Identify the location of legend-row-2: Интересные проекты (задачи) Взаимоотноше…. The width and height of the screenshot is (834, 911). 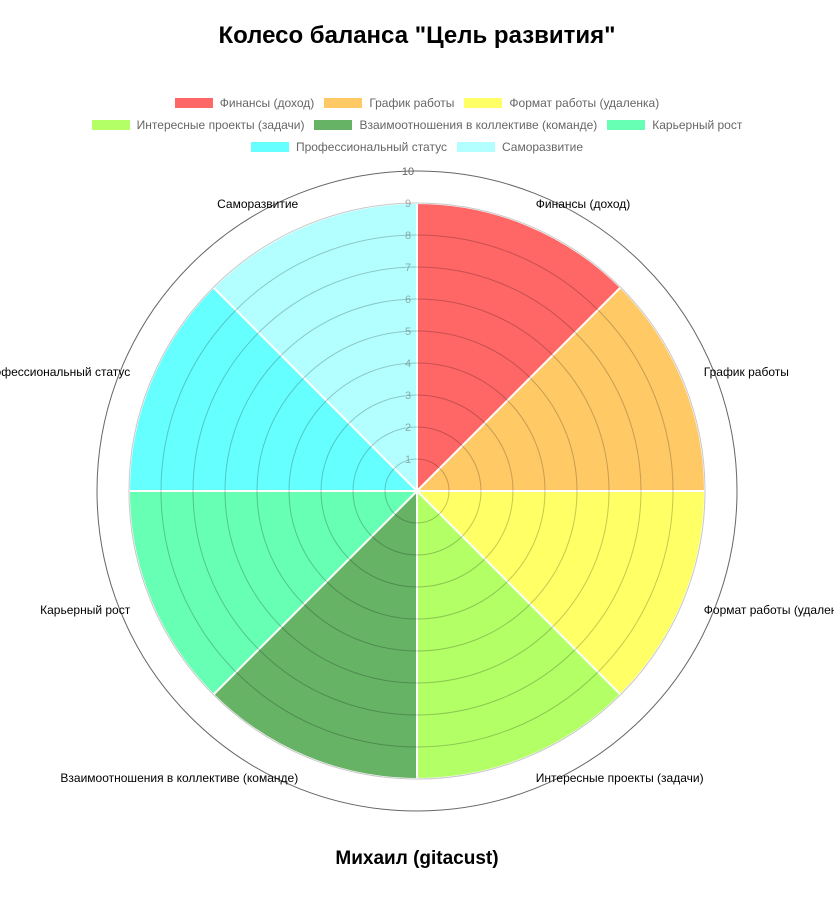
(417, 125).